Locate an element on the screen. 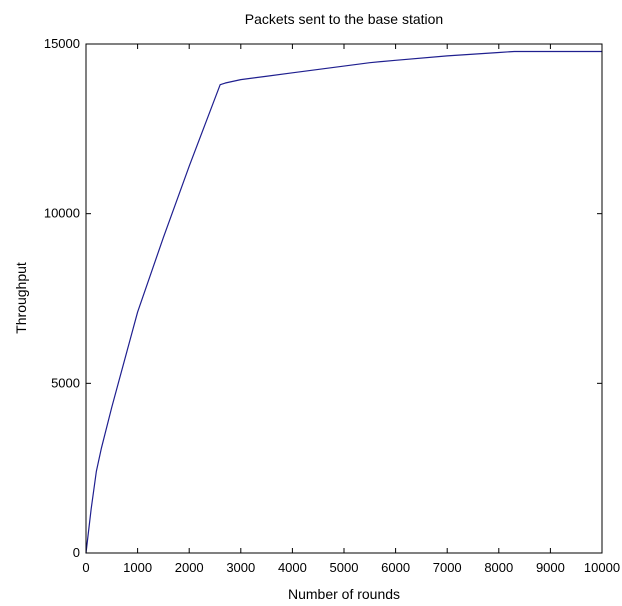 This screenshot has width=622, height=606. x-tick-label: 3000 is located at coordinates (240, 567).